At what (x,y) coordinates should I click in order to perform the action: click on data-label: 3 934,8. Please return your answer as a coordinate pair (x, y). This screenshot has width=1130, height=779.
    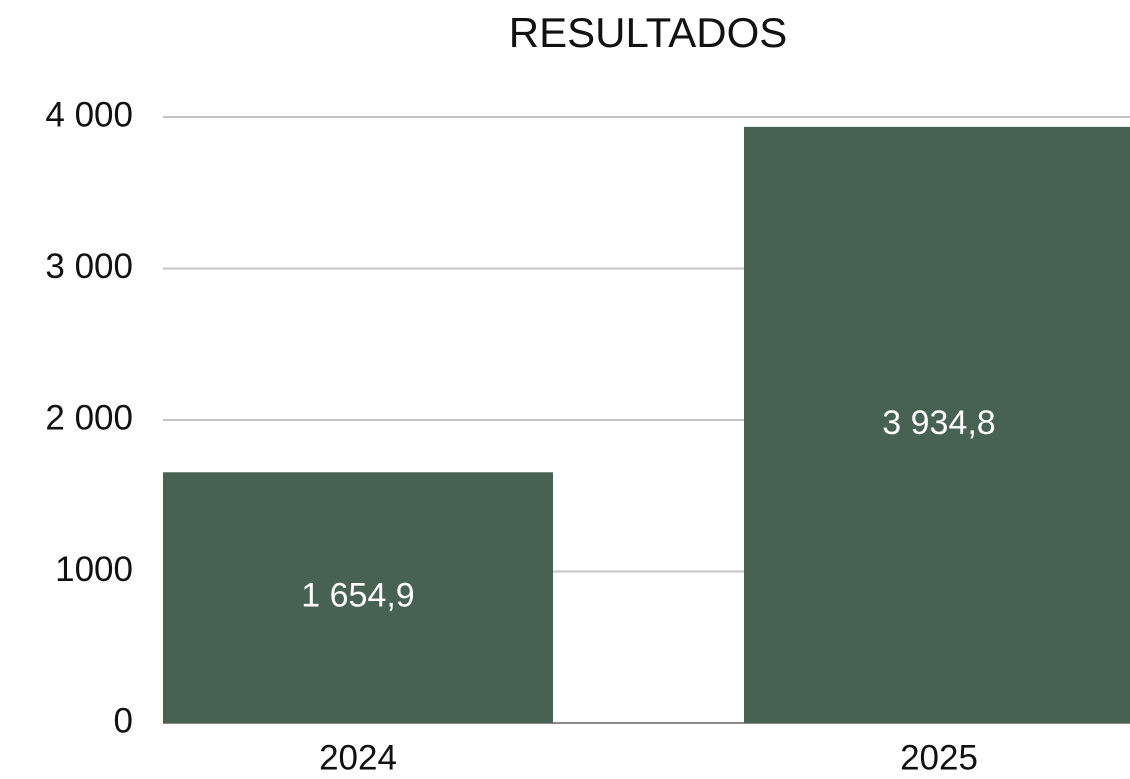
    Looking at the image, I should click on (938, 423).